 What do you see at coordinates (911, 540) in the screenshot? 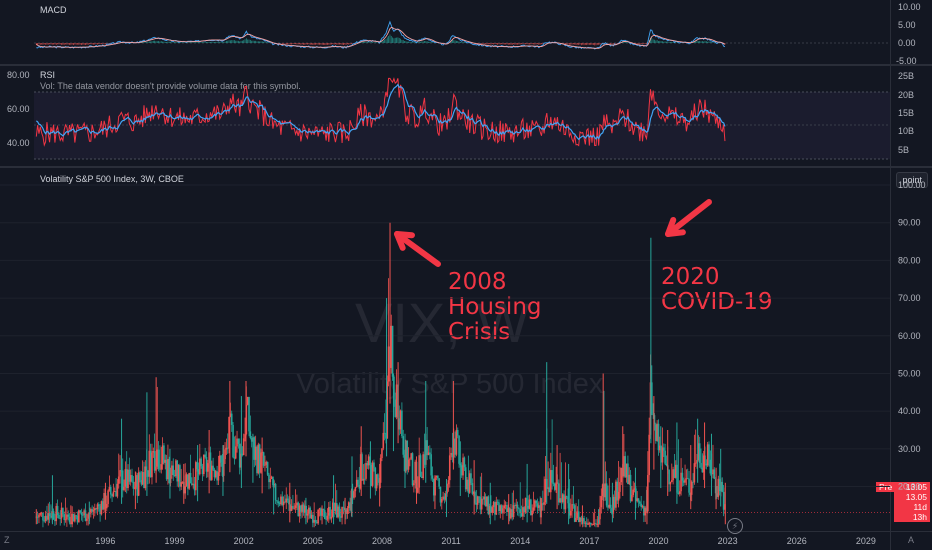
I see `auto-scale-icon: A` at bounding box center [911, 540].